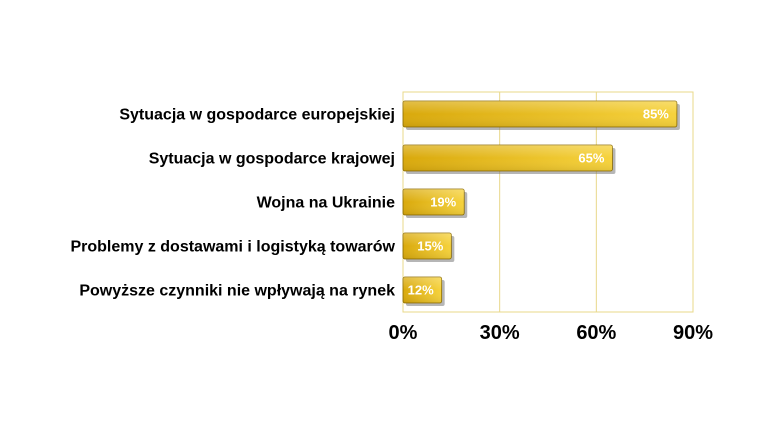 The height and width of the screenshot is (429, 764). I want to click on data-label-3: 15%, so click(430, 246).